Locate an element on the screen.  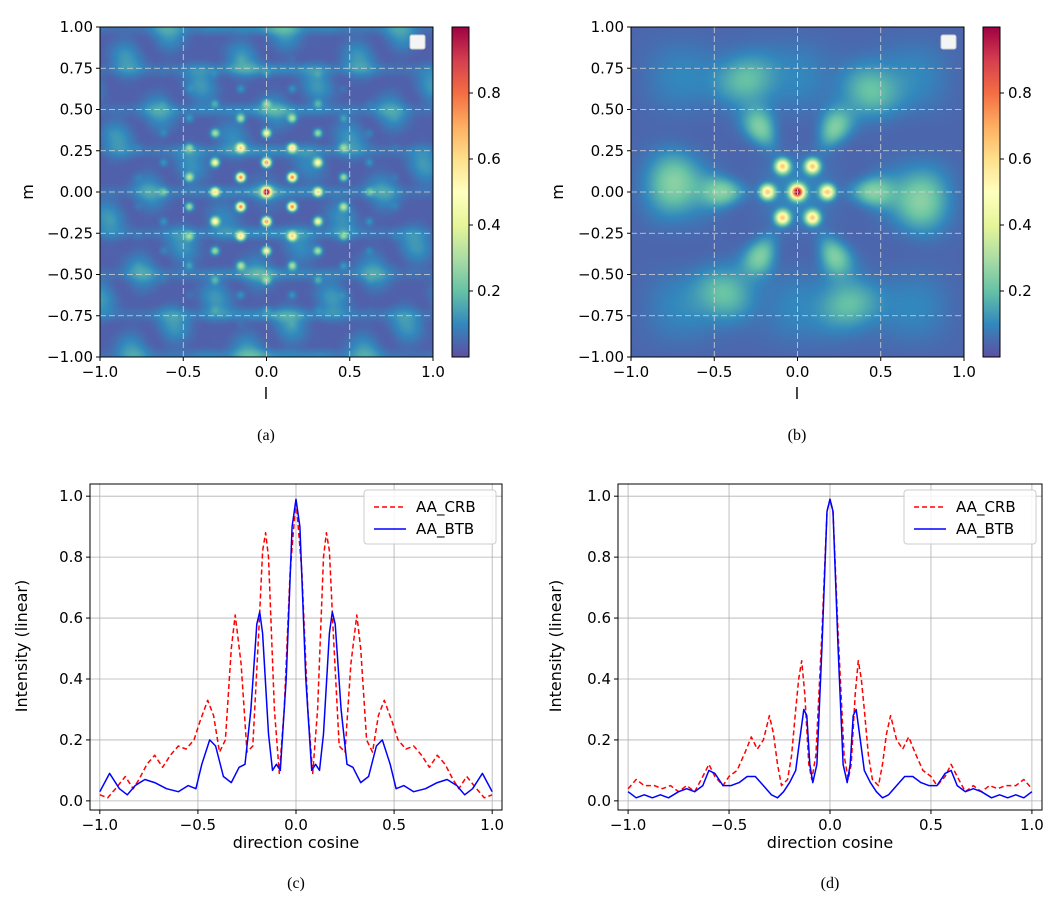
line-grid-d is located at coordinates (830, 647).